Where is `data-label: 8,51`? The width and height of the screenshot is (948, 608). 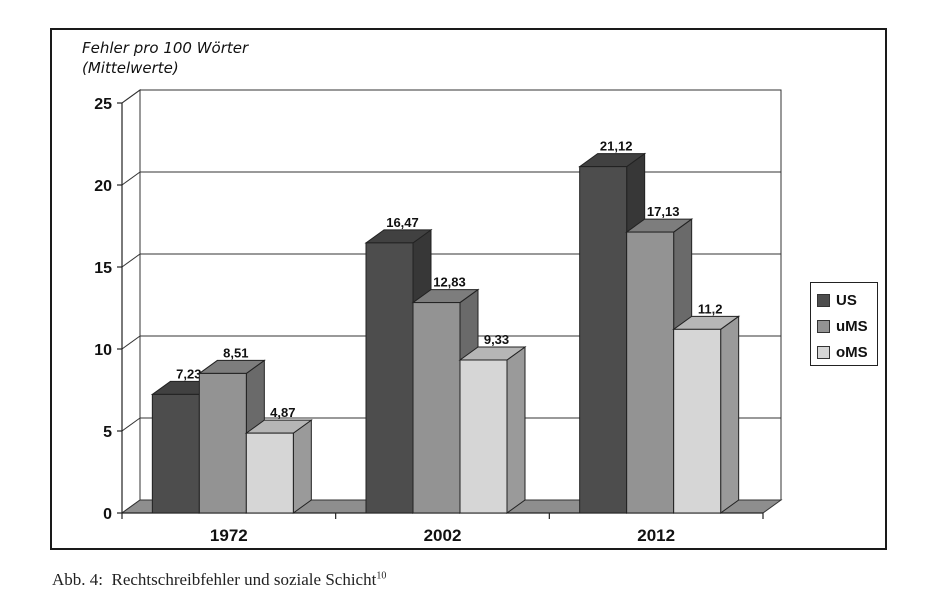 data-label: 8,51 is located at coordinates (235, 352).